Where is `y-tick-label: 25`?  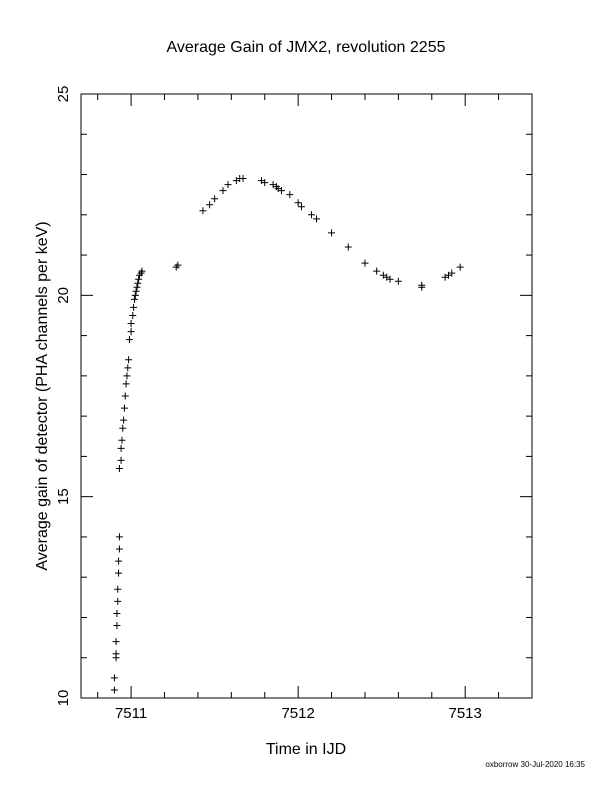
y-tick-label: 25 is located at coordinates (63, 94).